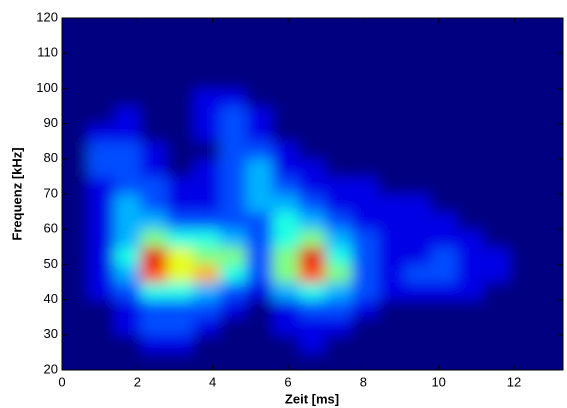 This screenshot has height=408, width=567. Describe the element at coordinates (47, 16) in the screenshot. I see `y-tick-label: 120` at that location.